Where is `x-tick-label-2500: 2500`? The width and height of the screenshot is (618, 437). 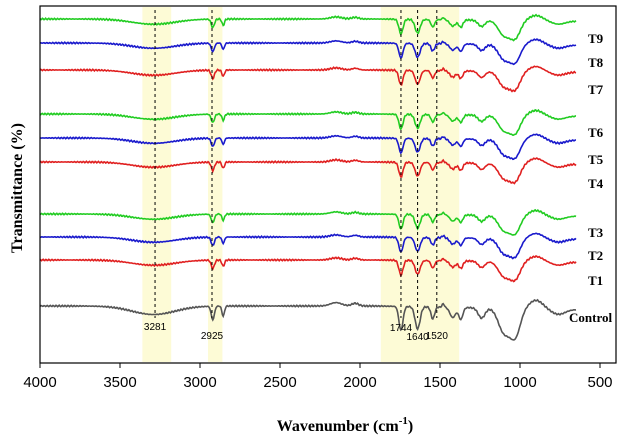 x-tick-label-2500: 2500 is located at coordinates (279, 382).